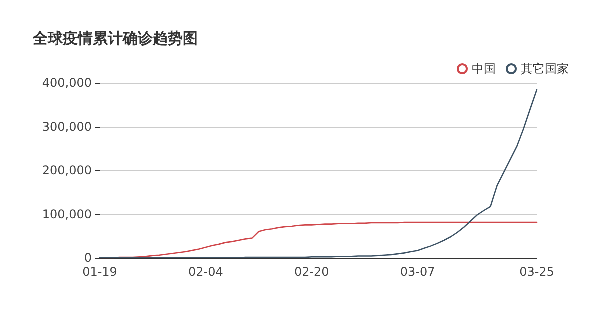 This screenshot has width=600, height=323. Describe the element at coordinates (206, 272) in the screenshot. I see `x-tick-label: 02-04` at that location.